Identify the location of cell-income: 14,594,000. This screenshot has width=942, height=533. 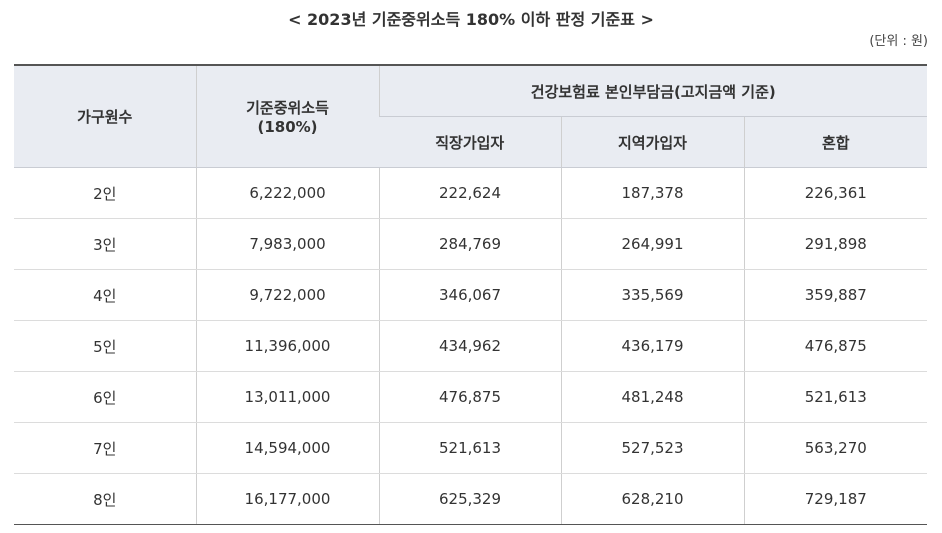
(287, 448).